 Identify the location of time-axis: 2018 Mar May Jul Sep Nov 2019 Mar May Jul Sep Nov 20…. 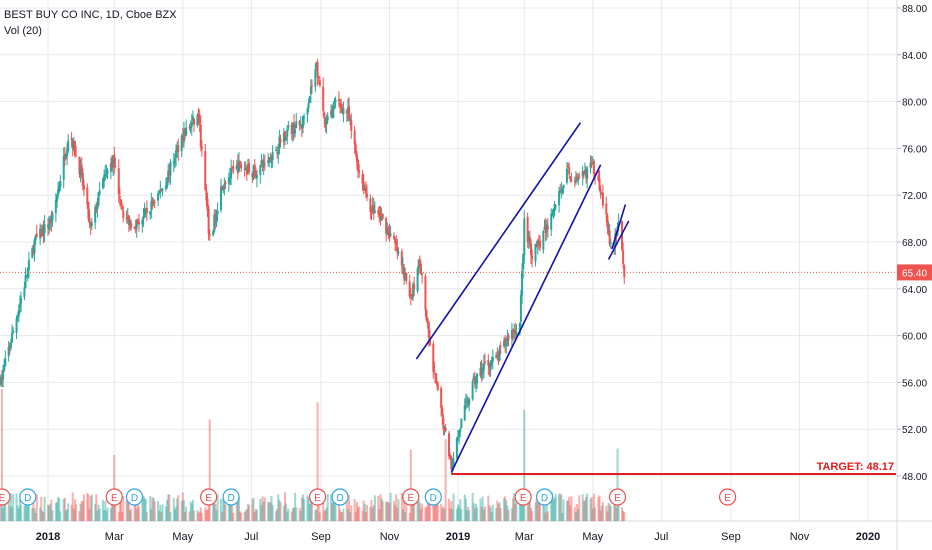
(458, 537).